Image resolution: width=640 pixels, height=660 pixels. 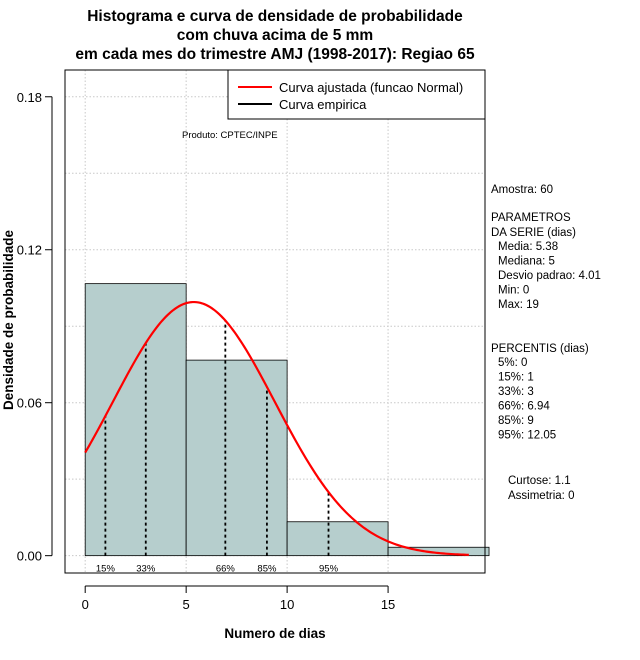 What do you see at coordinates (539, 481) in the screenshot?
I see `shape-stat: Curtose: 1.1` at bounding box center [539, 481].